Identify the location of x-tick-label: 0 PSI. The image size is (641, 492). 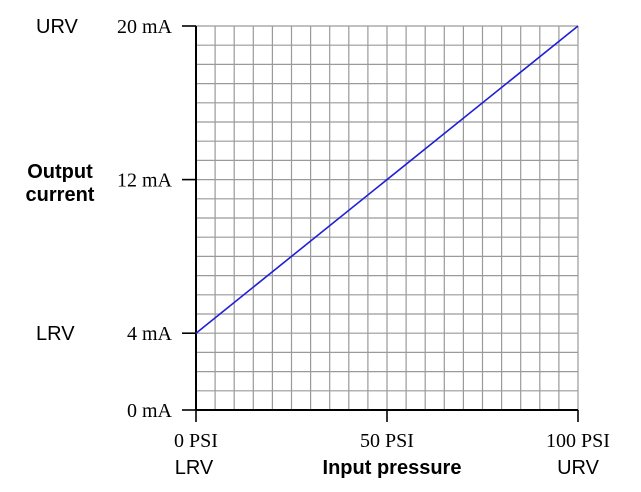
(196, 441).